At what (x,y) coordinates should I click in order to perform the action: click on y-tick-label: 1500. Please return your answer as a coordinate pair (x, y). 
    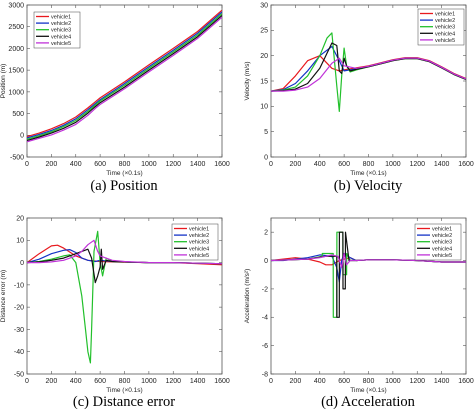
    Looking at the image, I should click on (16, 71).